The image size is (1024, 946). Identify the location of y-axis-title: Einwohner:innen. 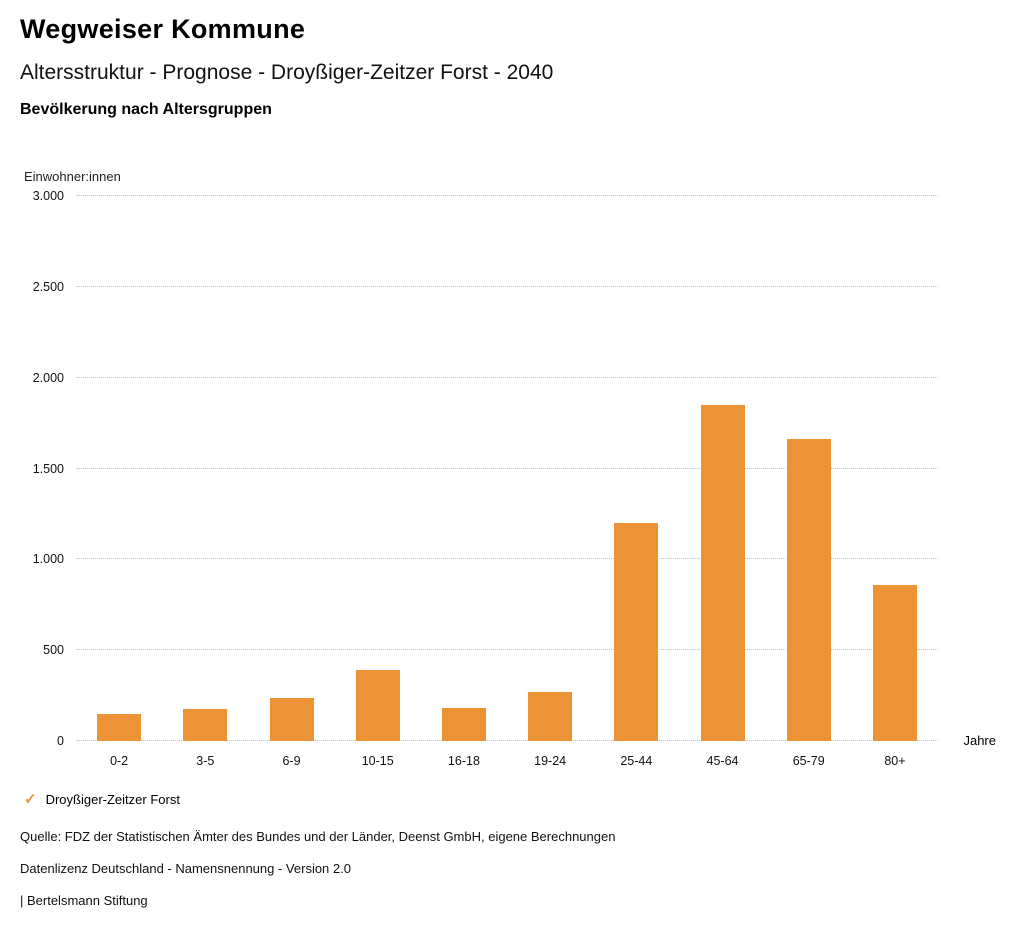
(72, 176).